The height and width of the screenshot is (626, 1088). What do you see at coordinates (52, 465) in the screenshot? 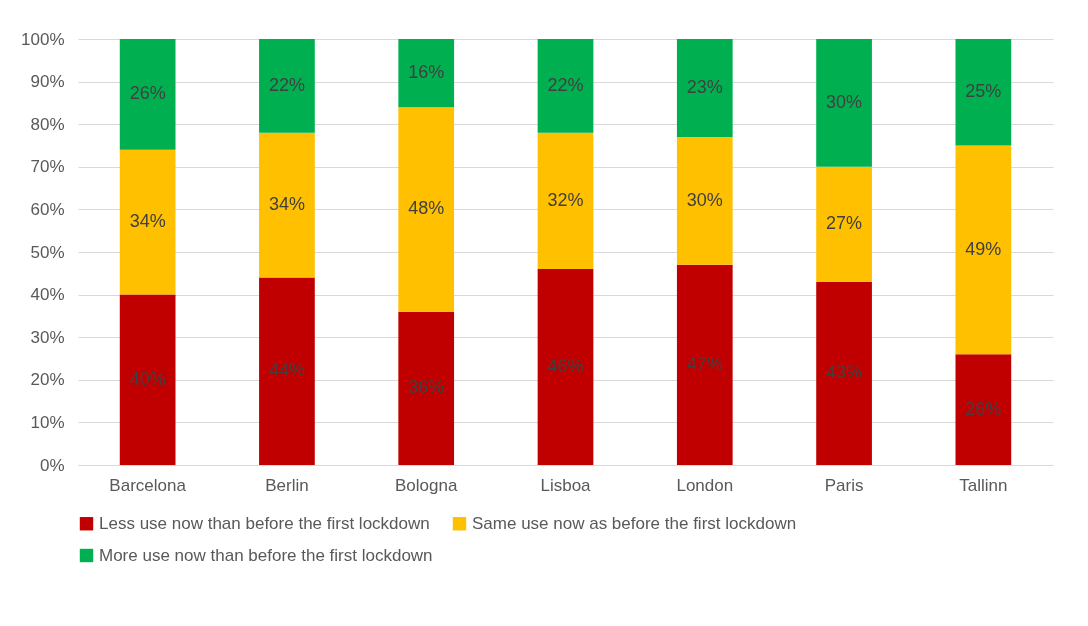
I see `y-tick-label: 0%` at bounding box center [52, 465].